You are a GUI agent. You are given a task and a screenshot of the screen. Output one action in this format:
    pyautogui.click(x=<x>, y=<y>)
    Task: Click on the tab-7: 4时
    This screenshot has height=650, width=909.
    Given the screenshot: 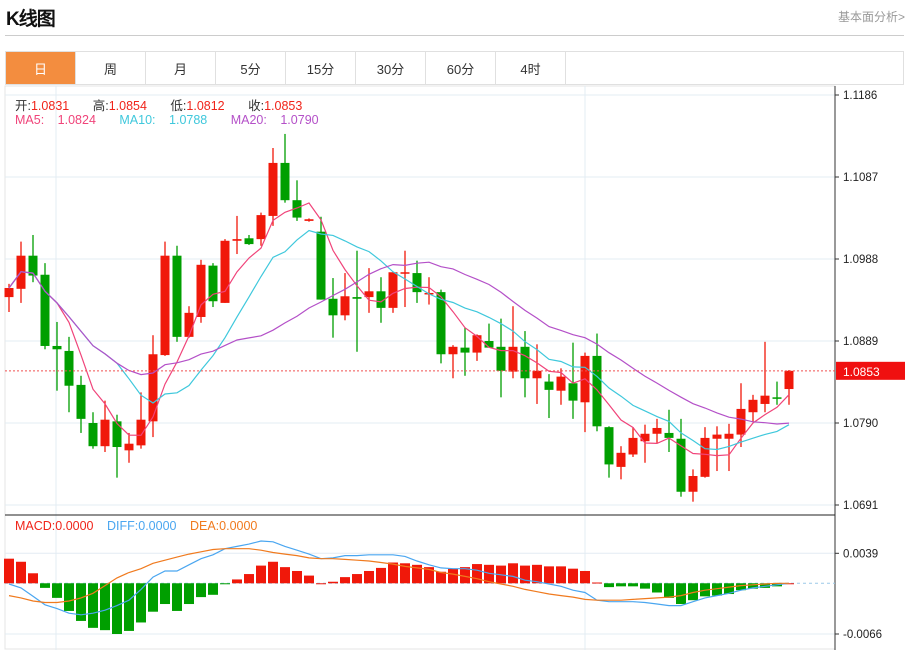 What is the action you would take?
    pyautogui.click(x=531, y=68)
    